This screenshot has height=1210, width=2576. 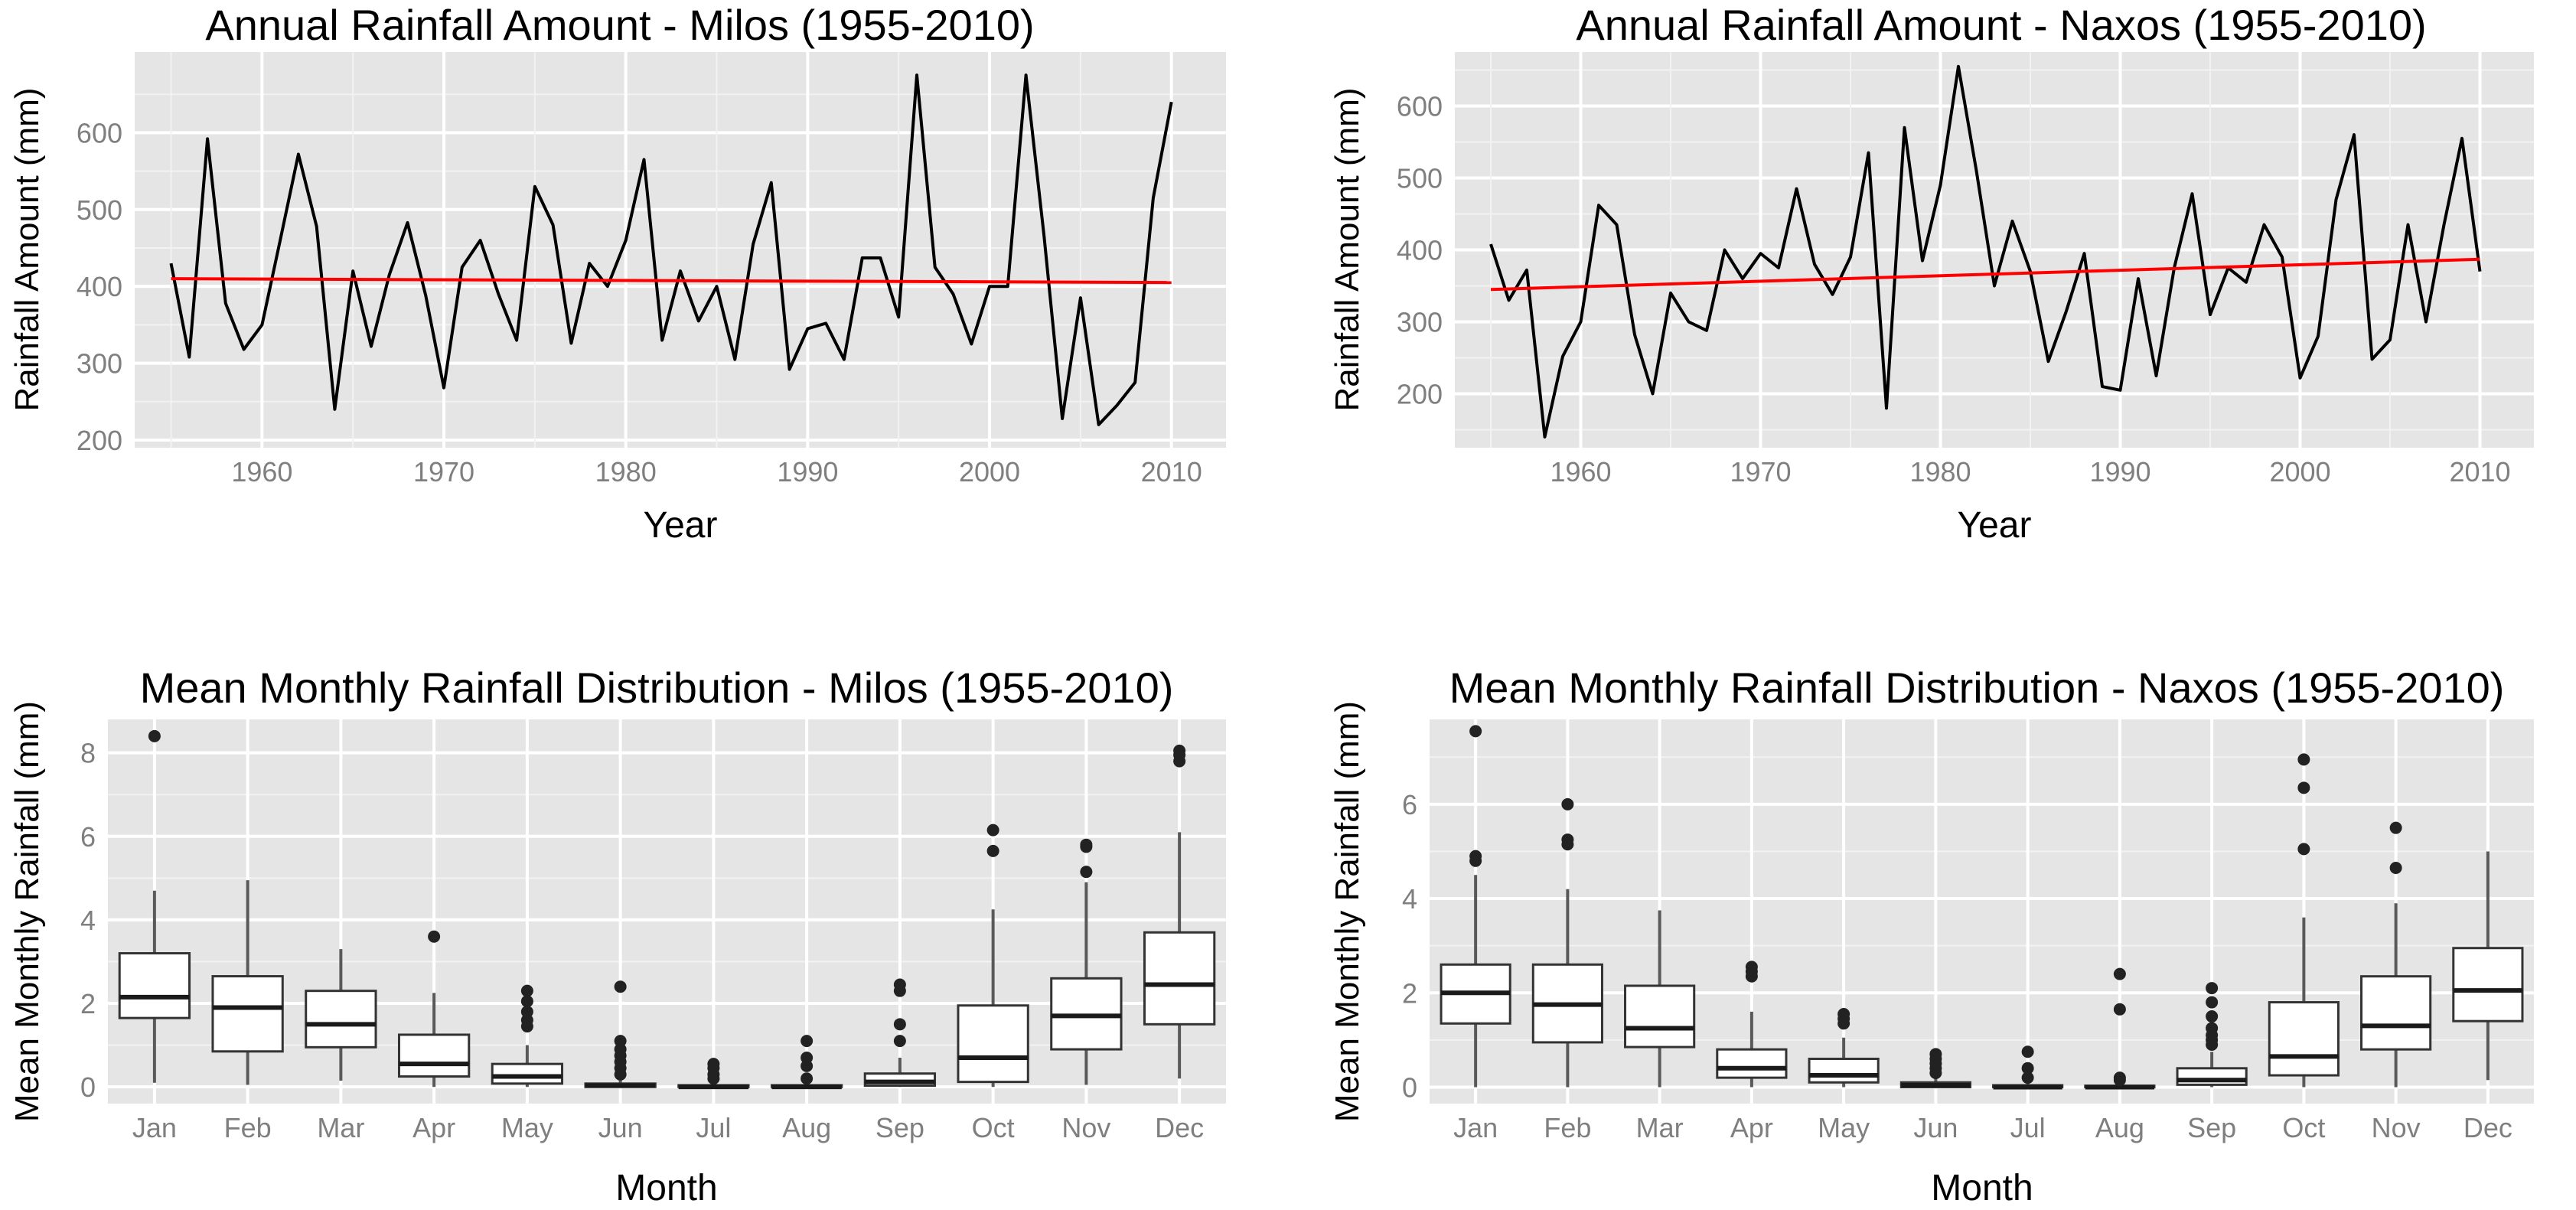 I want to click on x-tick-label: 2000, so click(x=990, y=472).